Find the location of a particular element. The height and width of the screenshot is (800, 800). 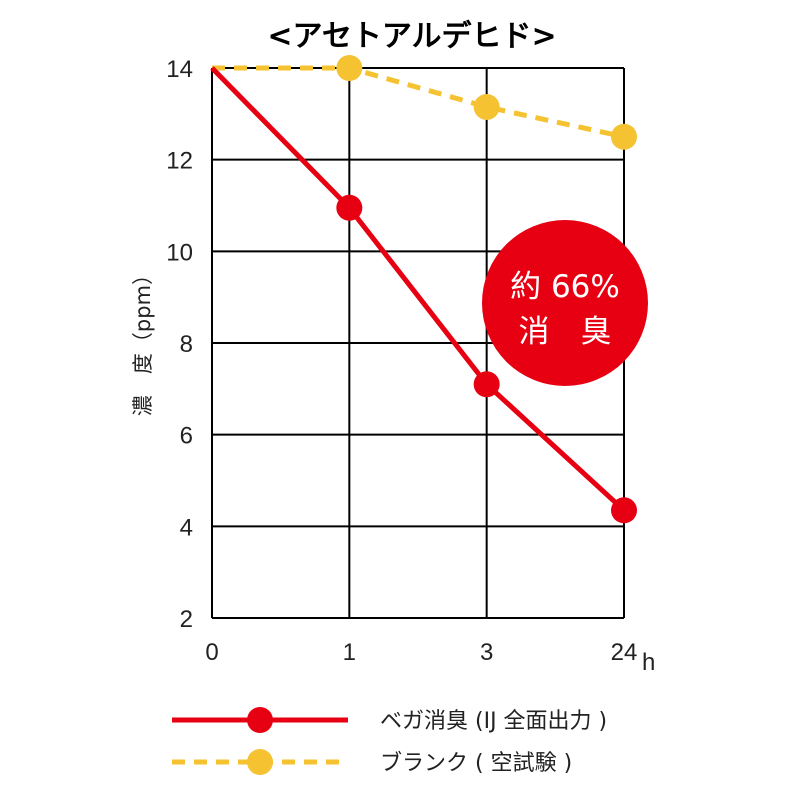

y-tick-label-4: 6 is located at coordinates (186, 436).